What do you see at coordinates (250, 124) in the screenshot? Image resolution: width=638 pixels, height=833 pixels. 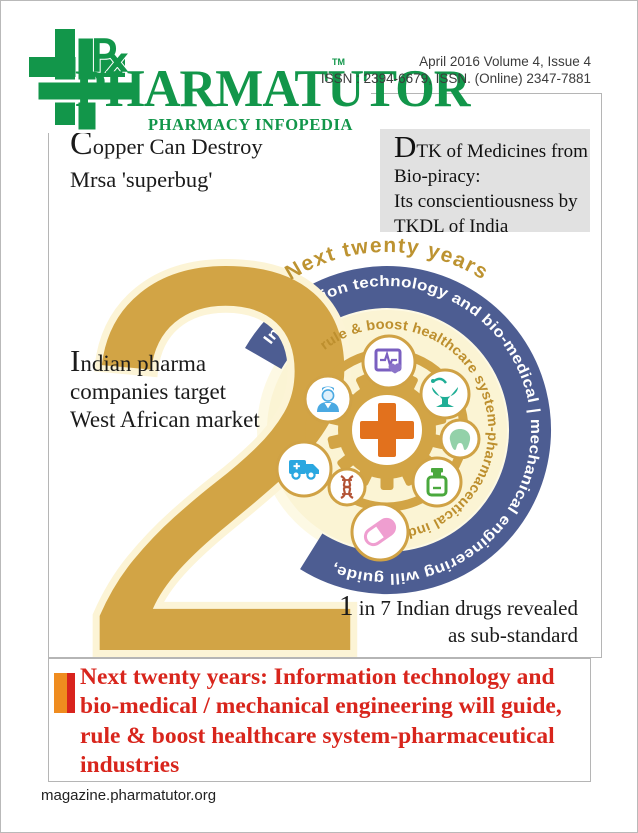 I see `logo-tagline: PHARMACY INFOPEDIA` at bounding box center [250, 124].